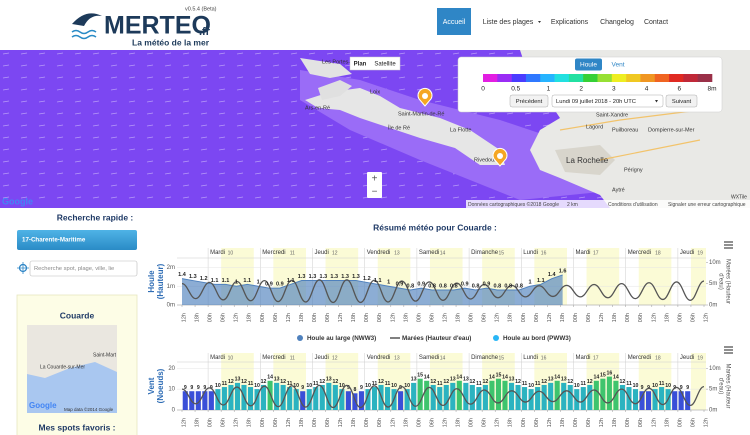 The width and height of the screenshot is (750, 435). What do you see at coordinates (588, 65) in the screenshot?
I see `legend-tab: Houle` at bounding box center [588, 65].